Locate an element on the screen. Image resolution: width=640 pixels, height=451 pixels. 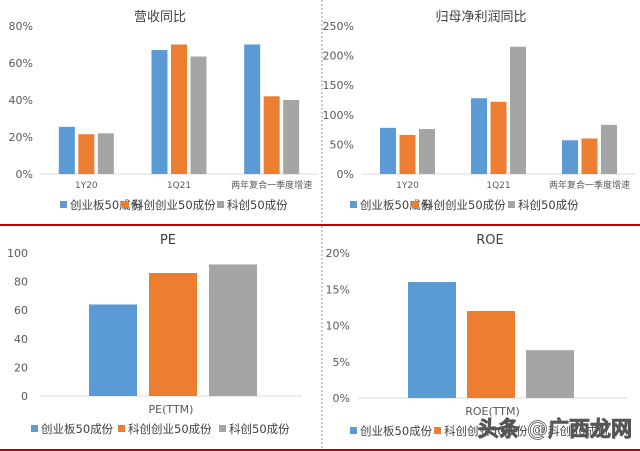
x-axis-label: ROE(TTM) is located at coordinates (492, 411).